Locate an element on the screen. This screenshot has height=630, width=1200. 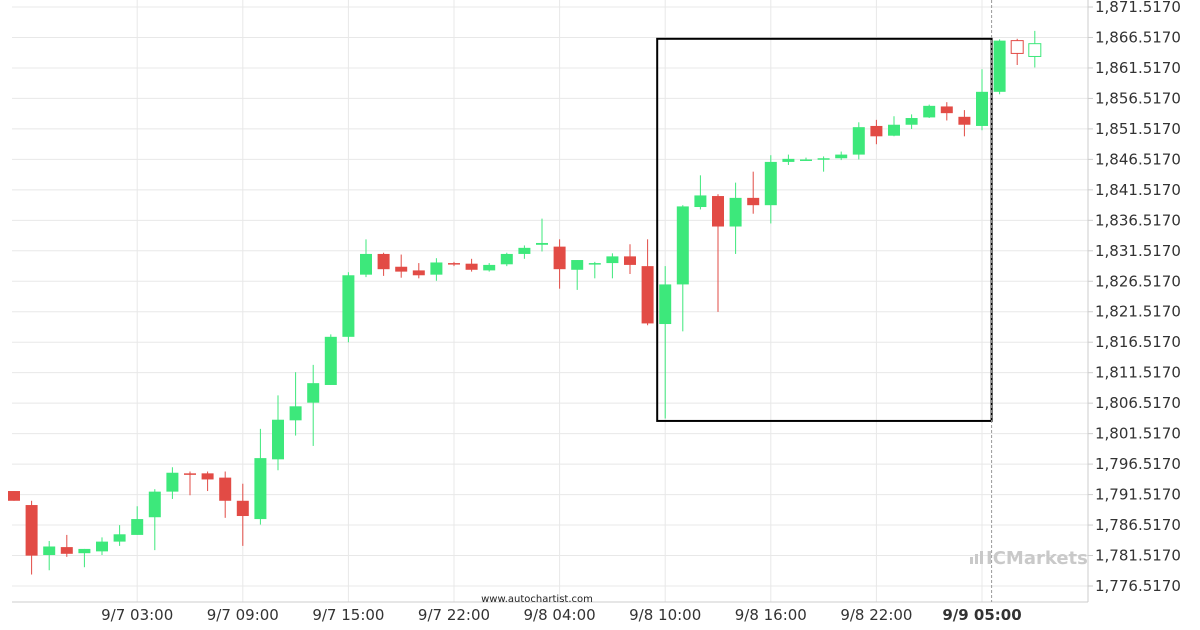
x-tick-label: 9/8 22:00 is located at coordinates (876, 615).